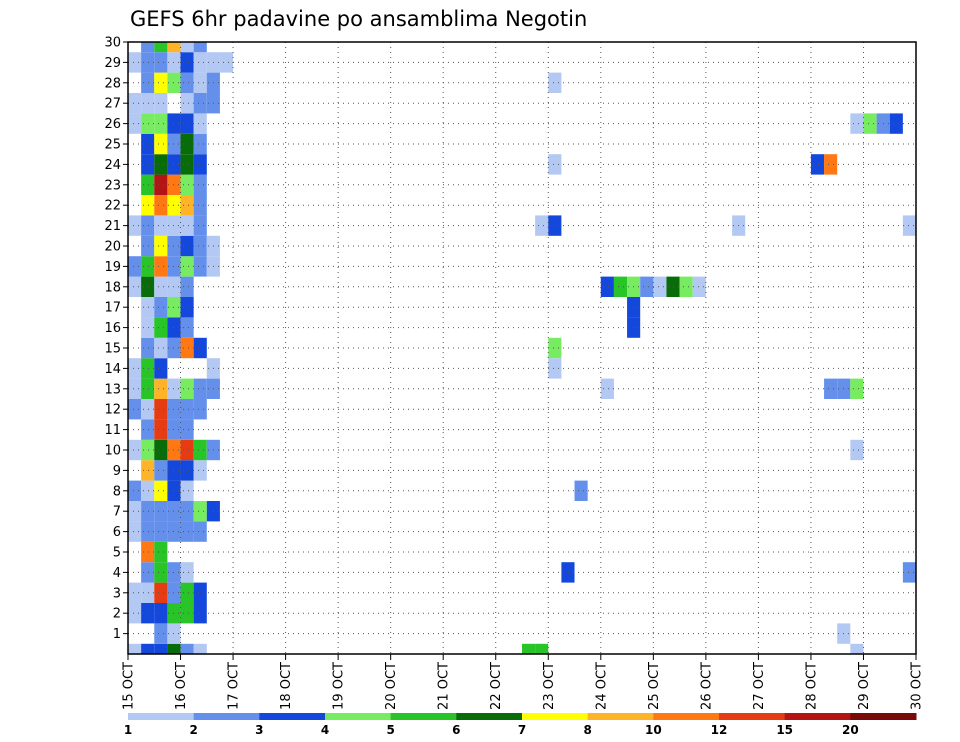  Describe the element at coordinates (117, 614) in the screenshot. I see `y-tick-label: 2` at that location.